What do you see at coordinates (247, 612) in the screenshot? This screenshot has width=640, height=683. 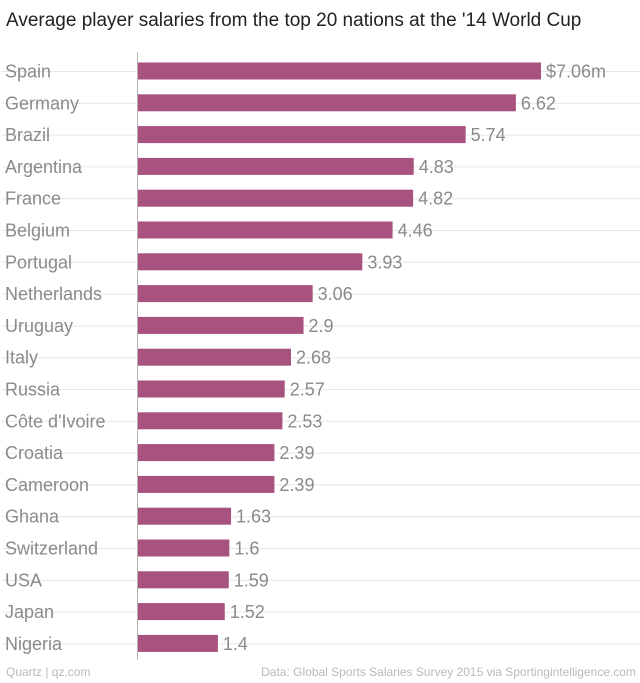 I see `value-label: 1.52` at bounding box center [247, 612].